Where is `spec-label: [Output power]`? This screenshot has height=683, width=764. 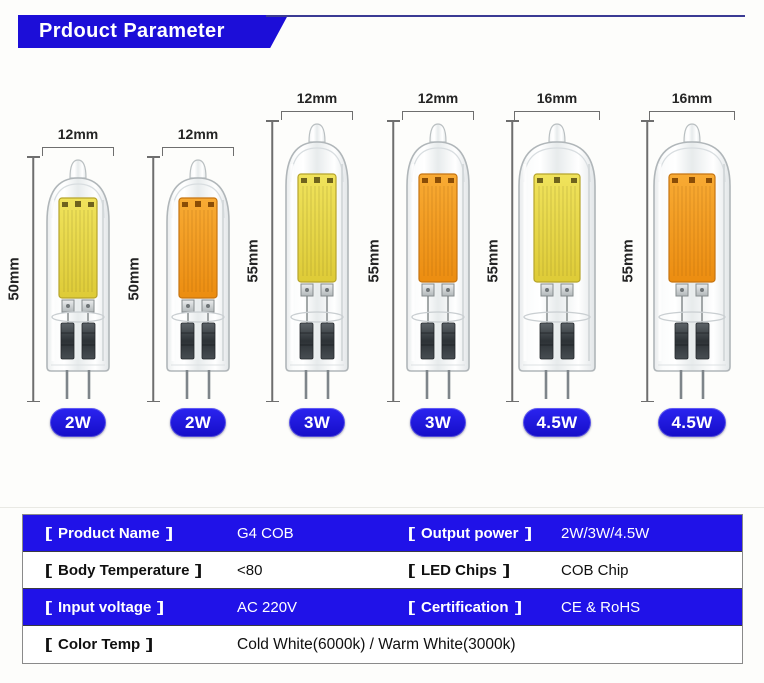
spec-label: [Output power] is located at coordinates (469, 533).